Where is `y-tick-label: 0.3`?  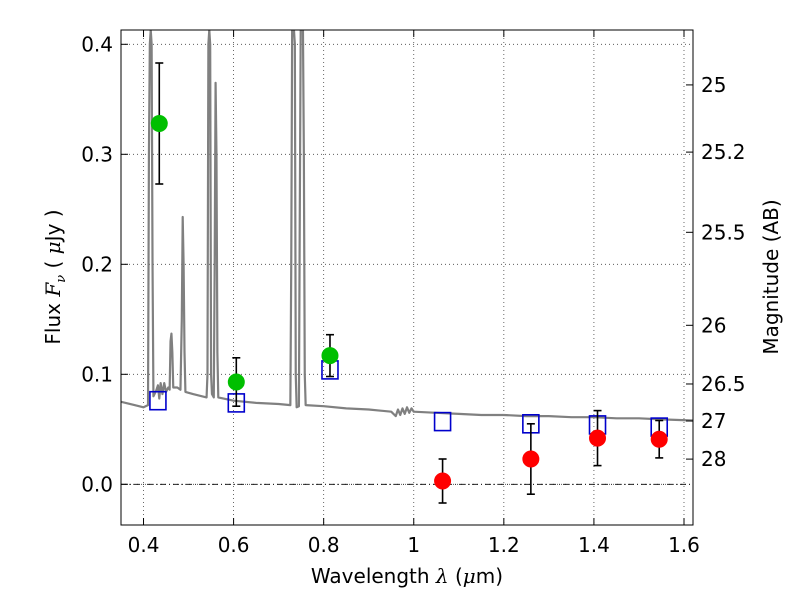
y-tick-label: 0.3 is located at coordinates (97, 154).